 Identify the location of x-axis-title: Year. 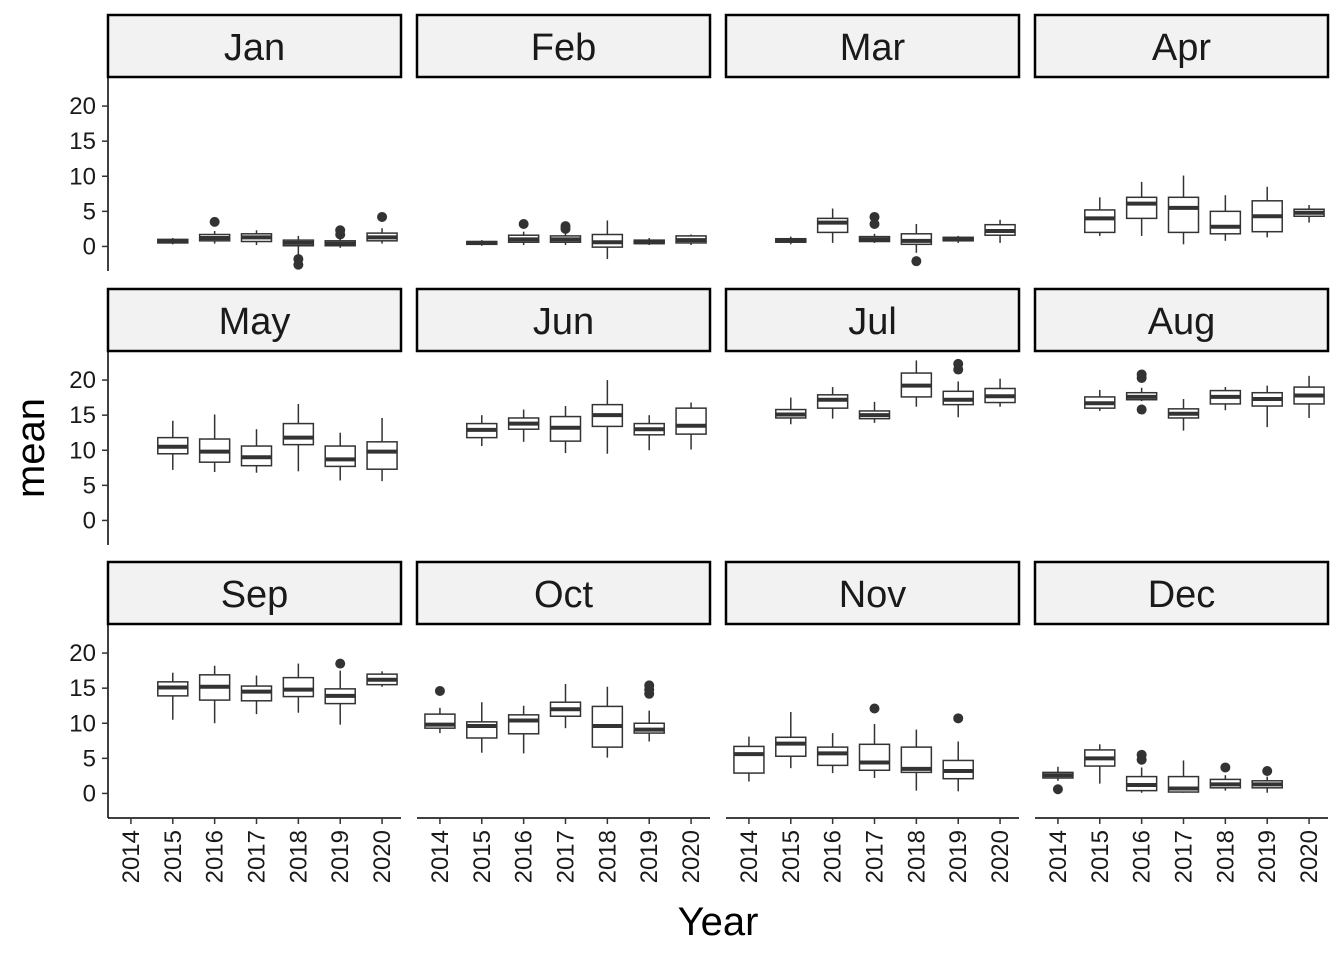
(718, 922).